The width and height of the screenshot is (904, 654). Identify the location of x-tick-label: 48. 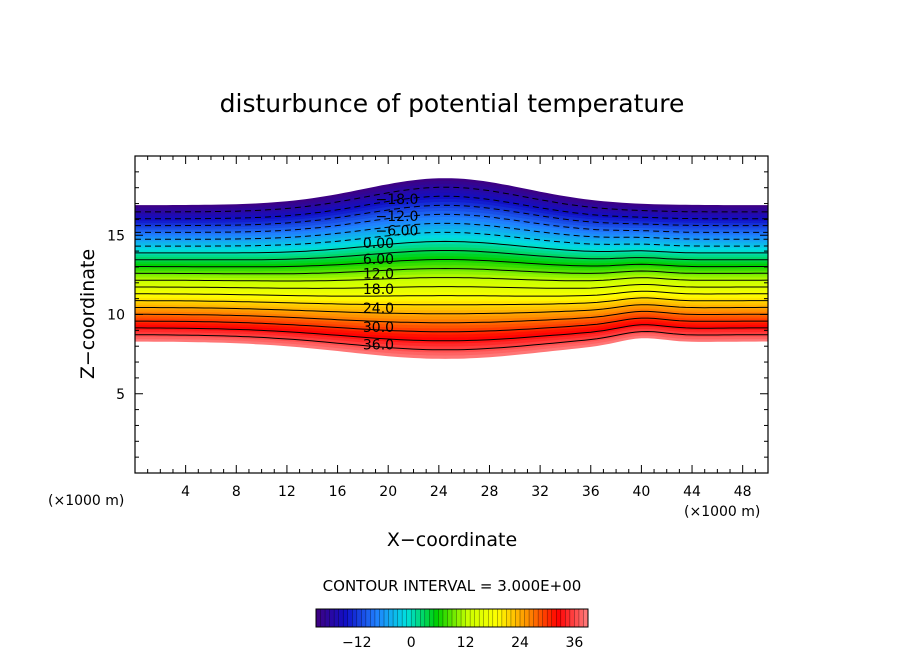
(743, 492).